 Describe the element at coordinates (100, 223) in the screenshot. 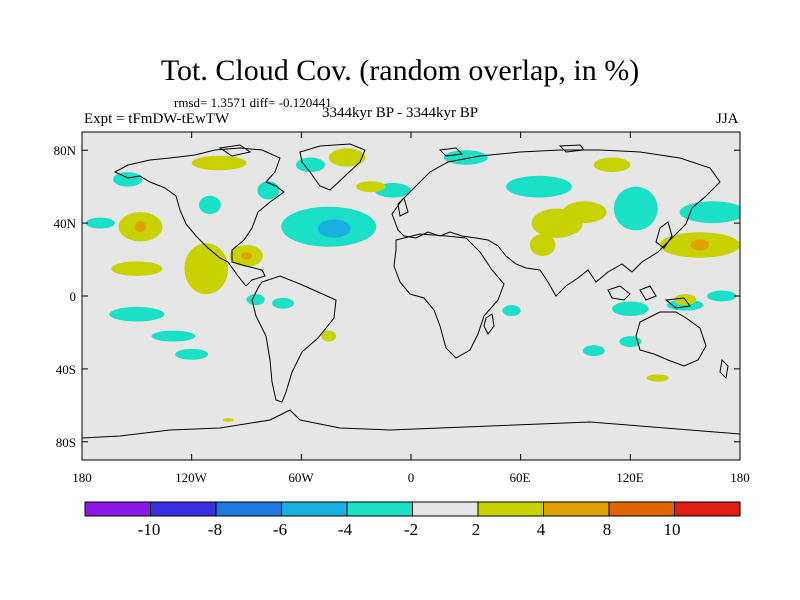

I see `anomaly-e-pacific-negative` at that location.